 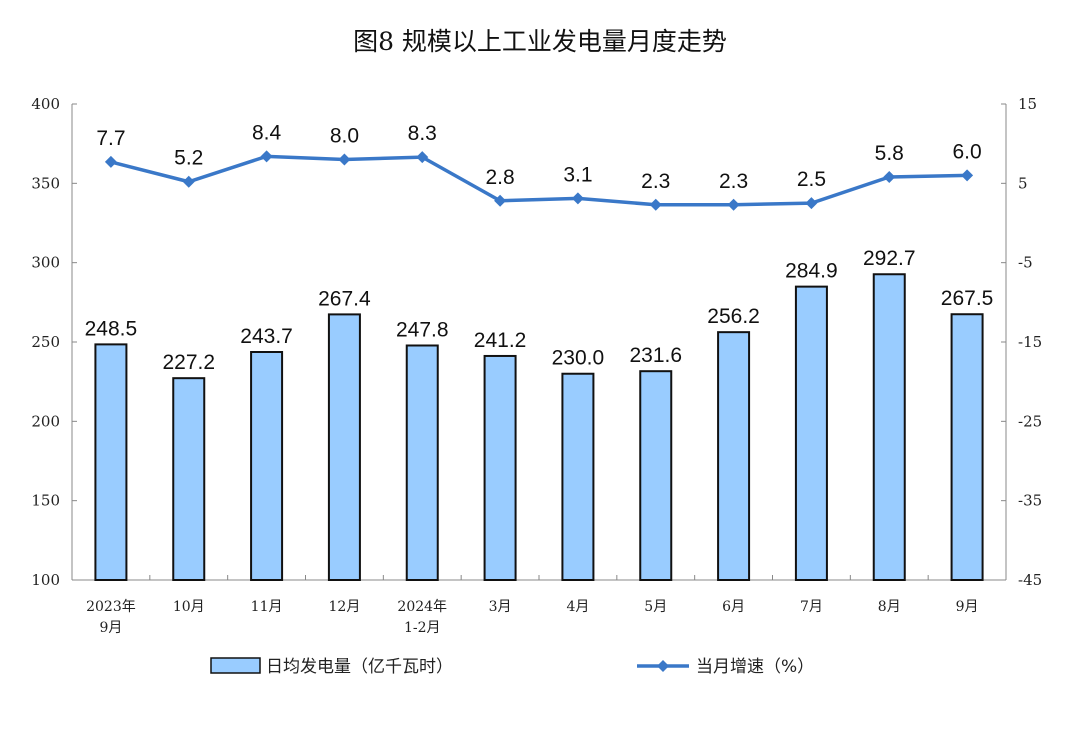 I want to click on bar-data-label: 247.8, so click(x=422, y=329).